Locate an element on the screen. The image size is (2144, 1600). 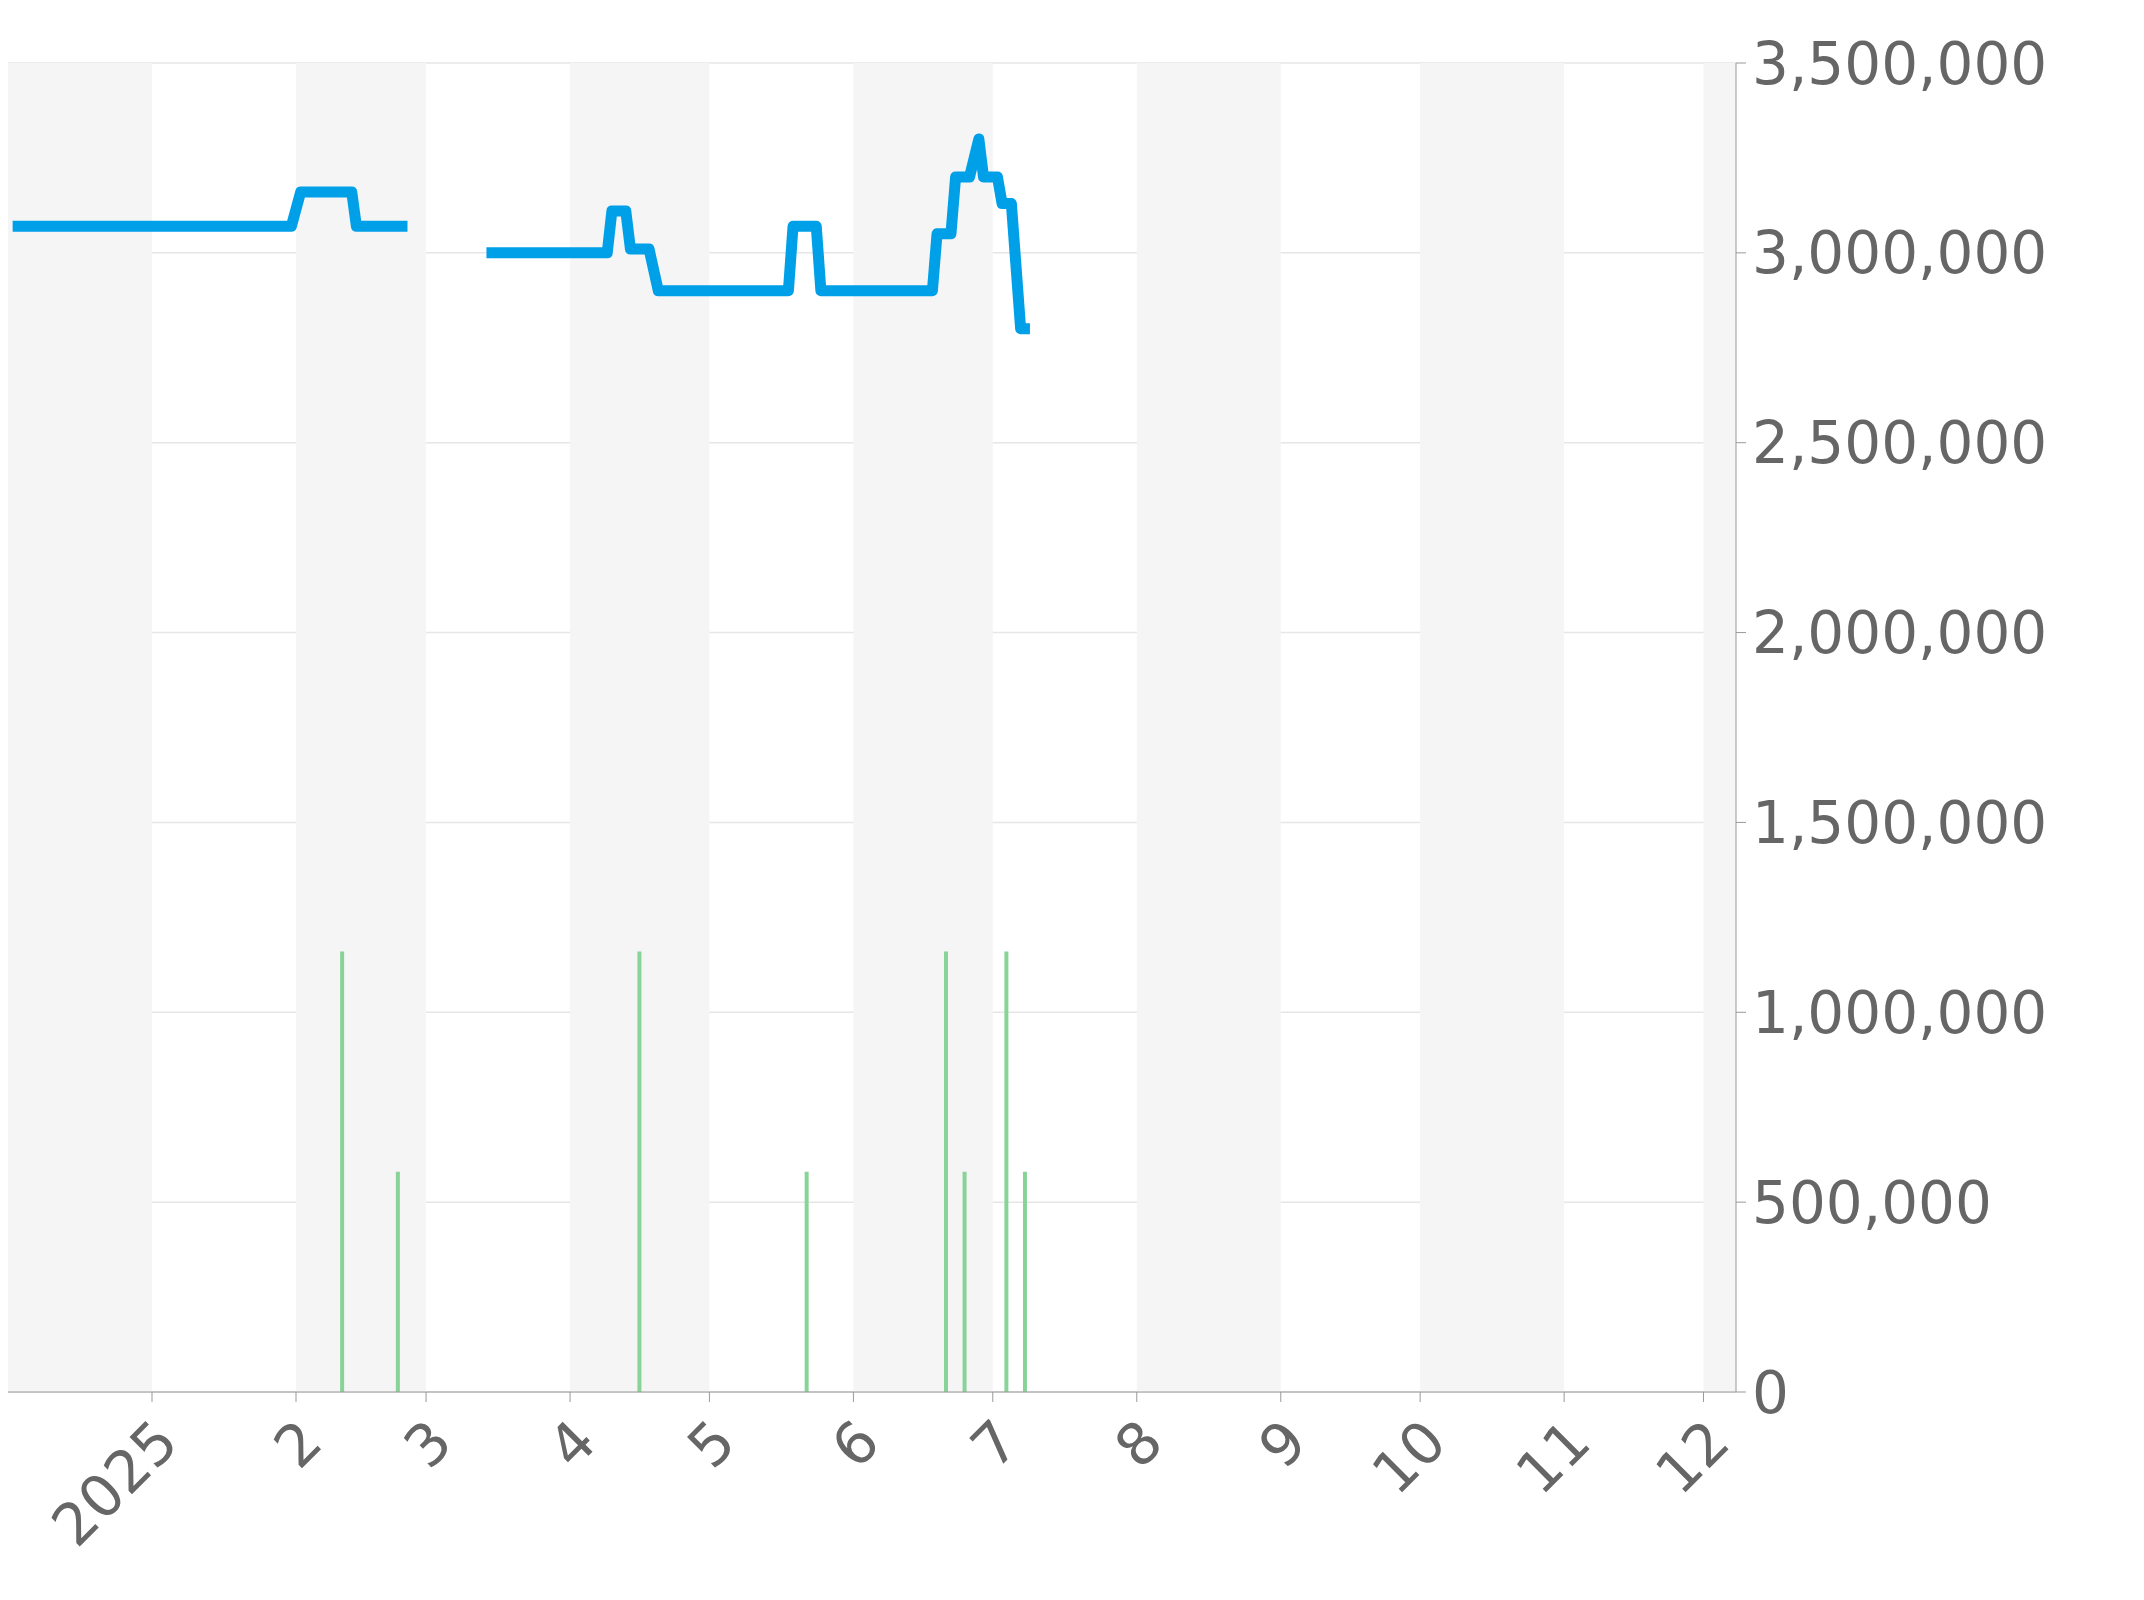
x-tick-label: 2 is located at coordinates (298, 1444).